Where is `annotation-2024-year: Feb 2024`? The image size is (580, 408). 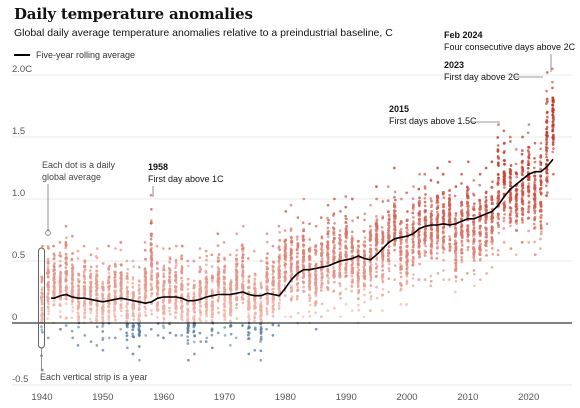
annotation-2024-year: Feb 2024 is located at coordinates (463, 35).